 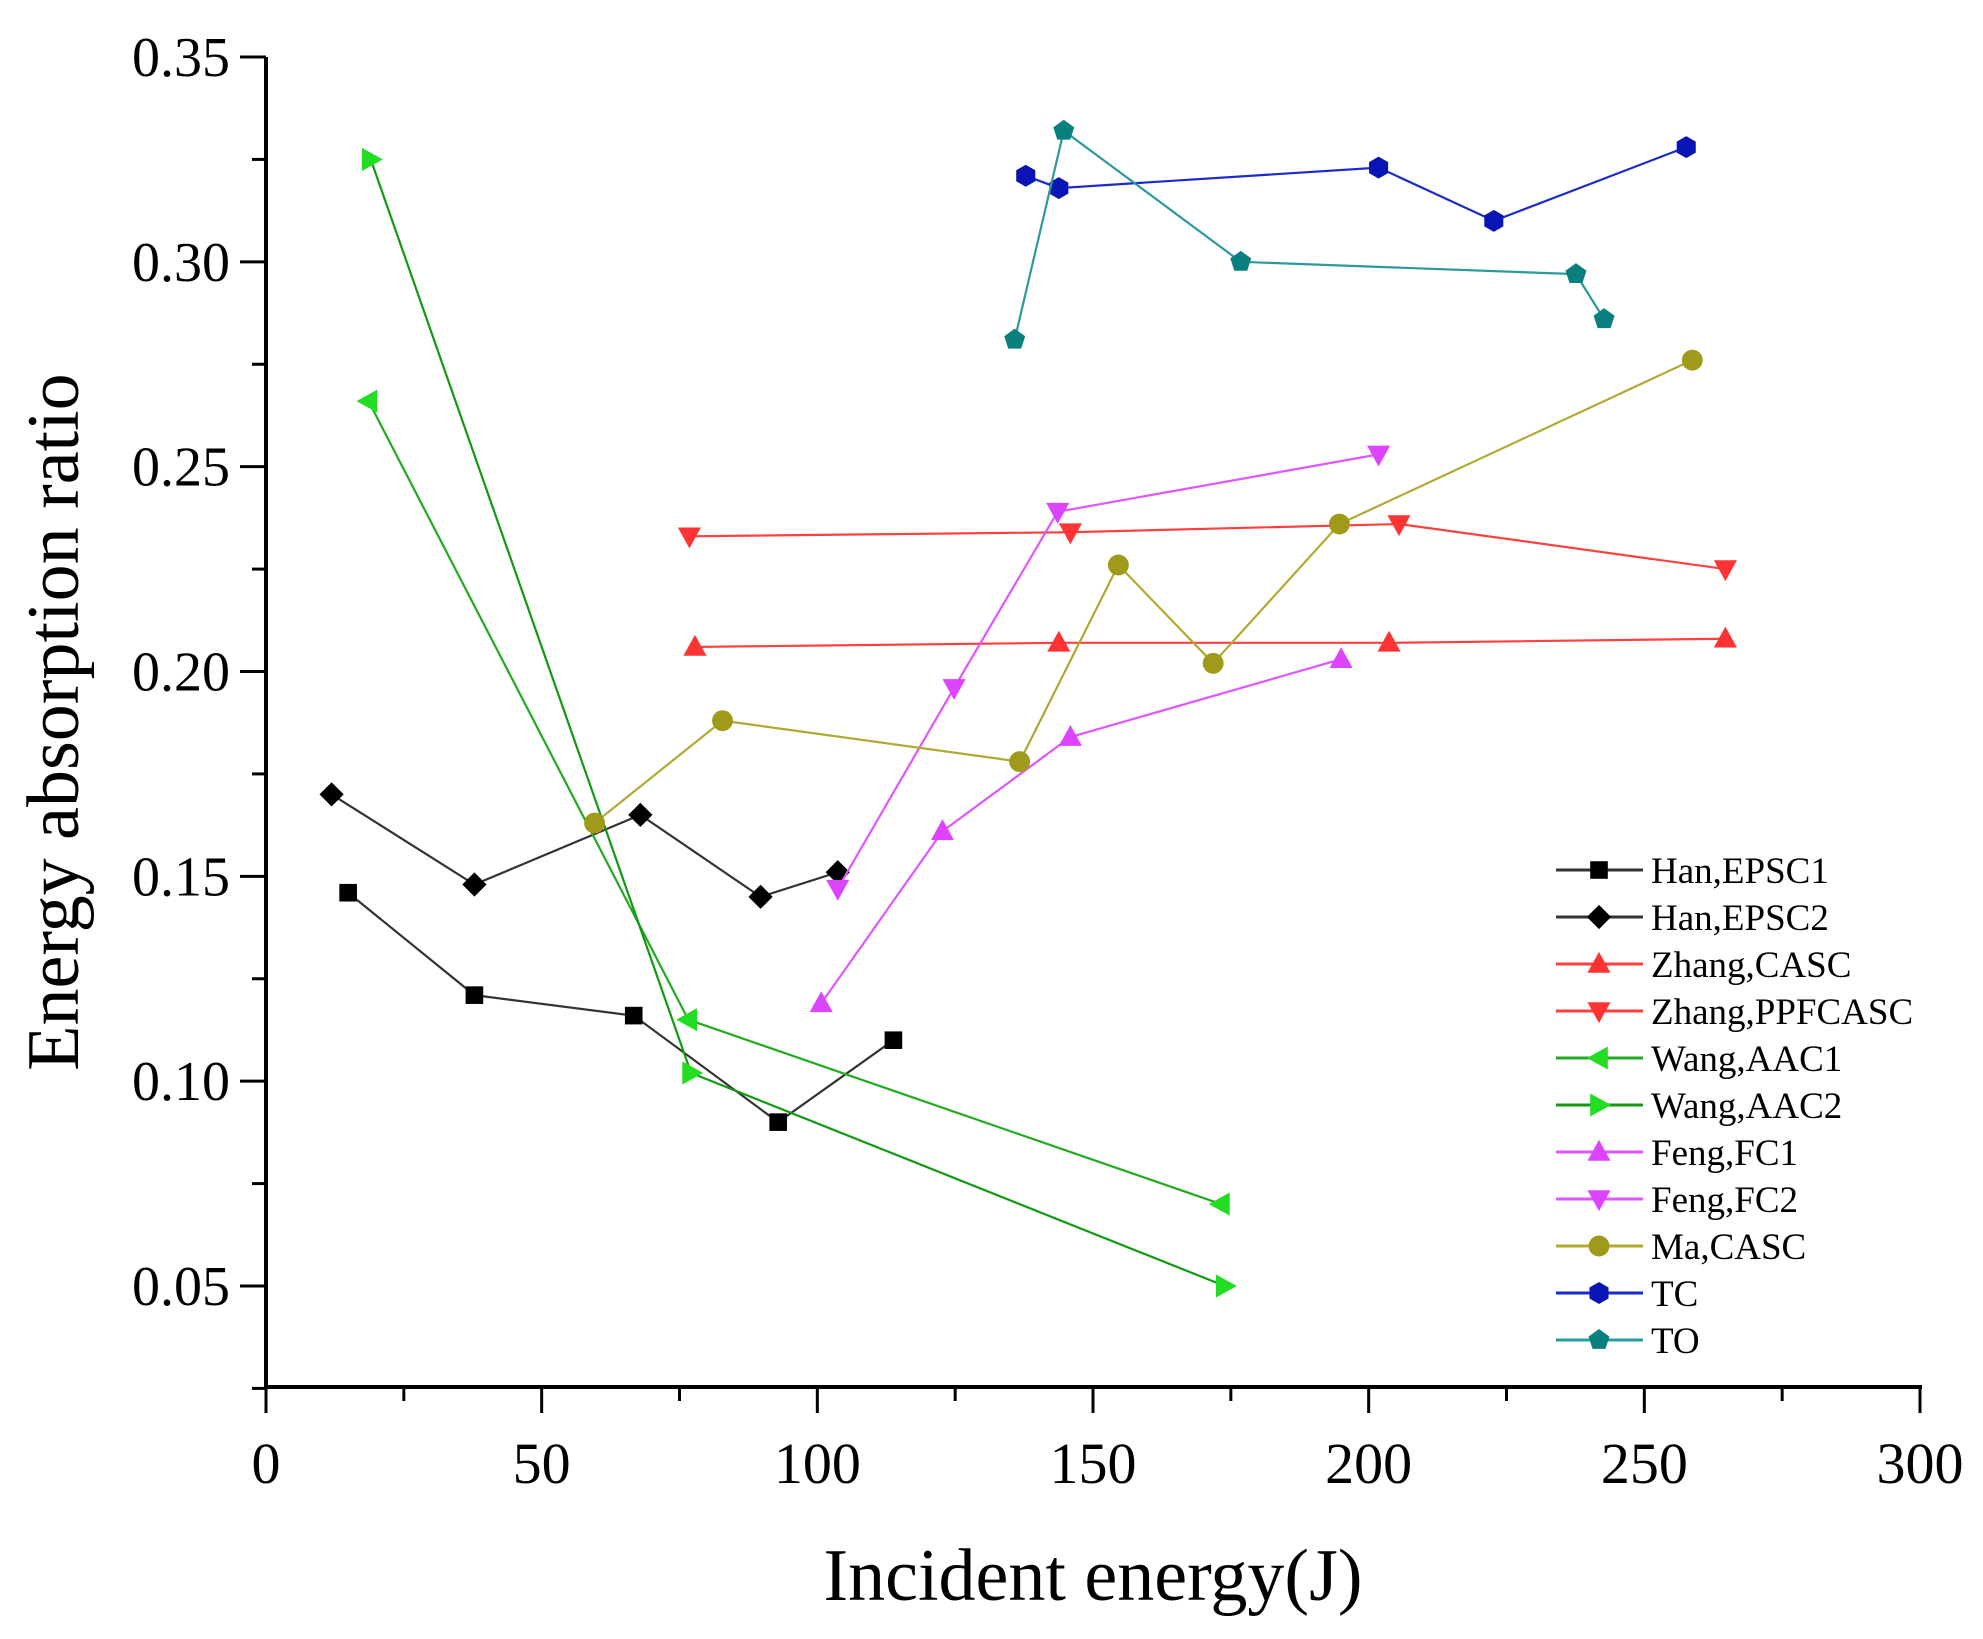 I want to click on series-to, so click(x=1309, y=234).